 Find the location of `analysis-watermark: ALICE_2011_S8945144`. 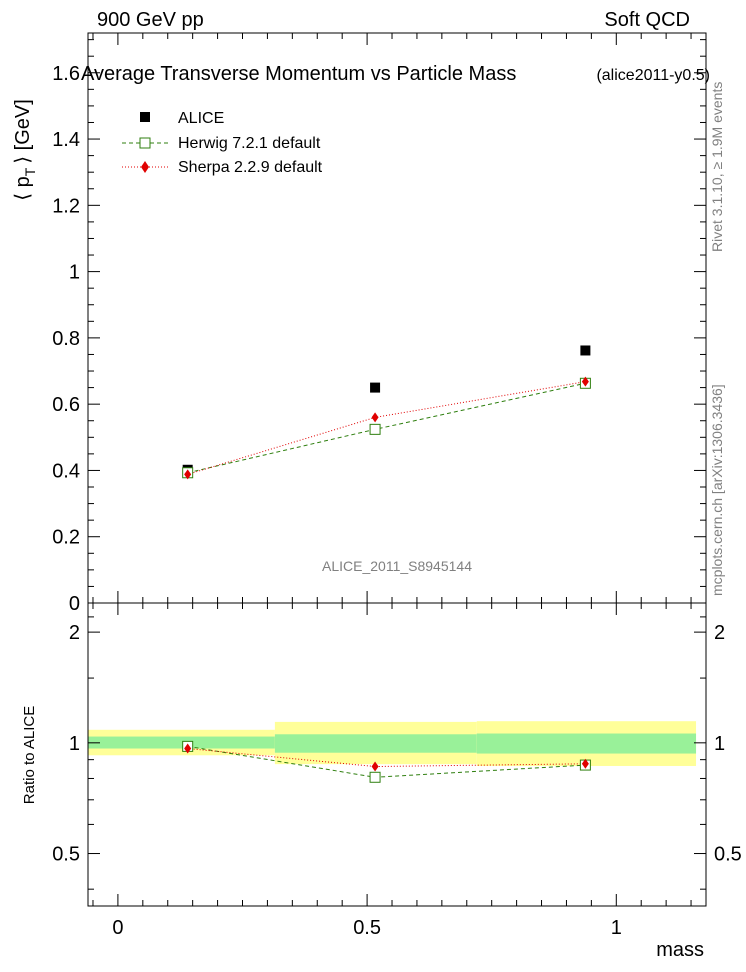

analysis-watermark: ALICE_2011_S8945144 is located at coordinates (397, 566).